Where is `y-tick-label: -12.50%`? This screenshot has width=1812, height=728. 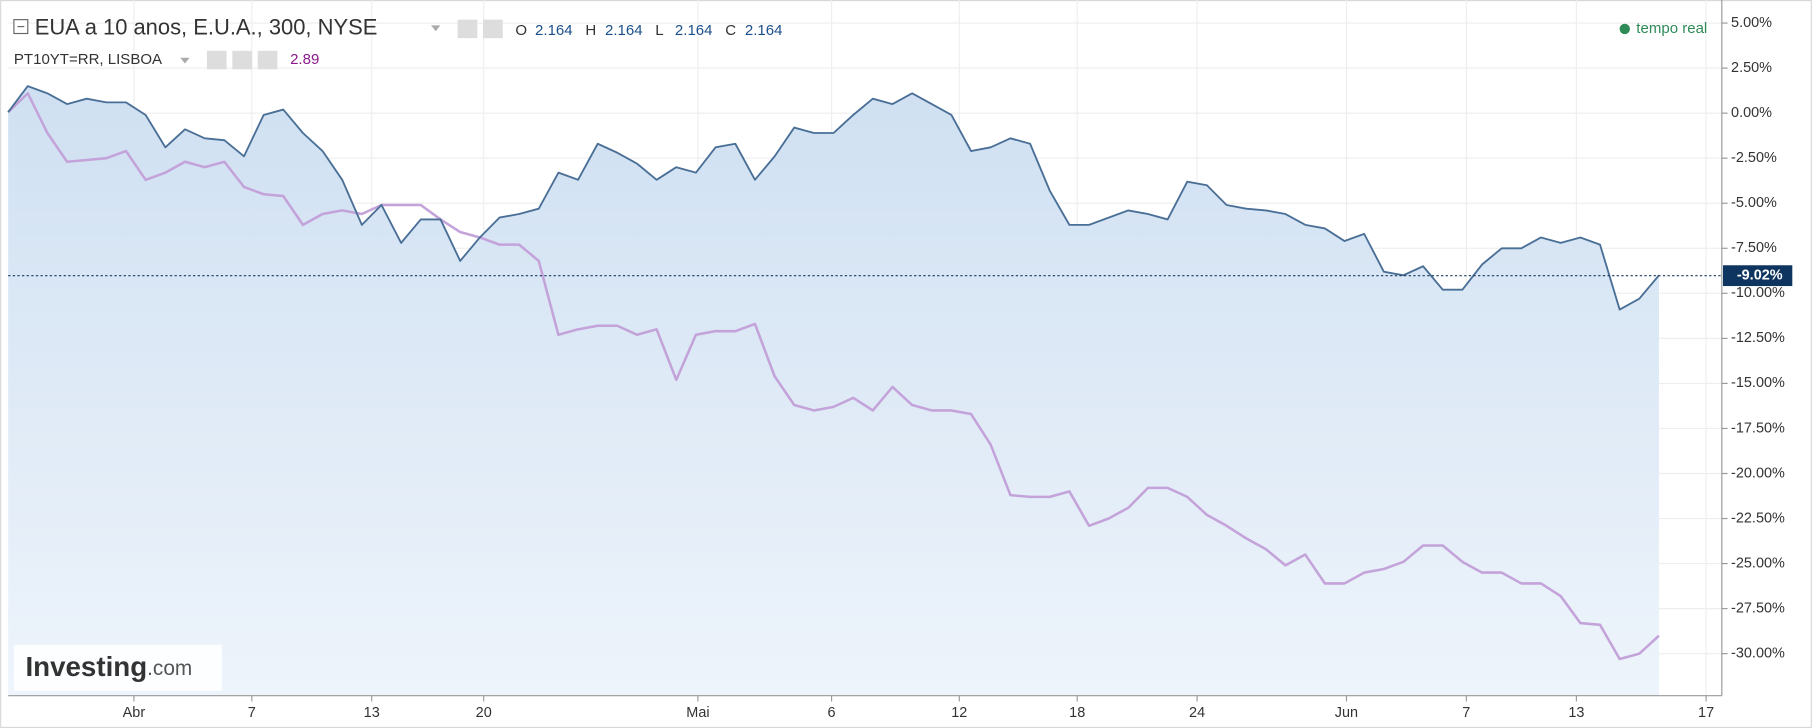 y-tick-label: -12.50% is located at coordinates (1758, 338).